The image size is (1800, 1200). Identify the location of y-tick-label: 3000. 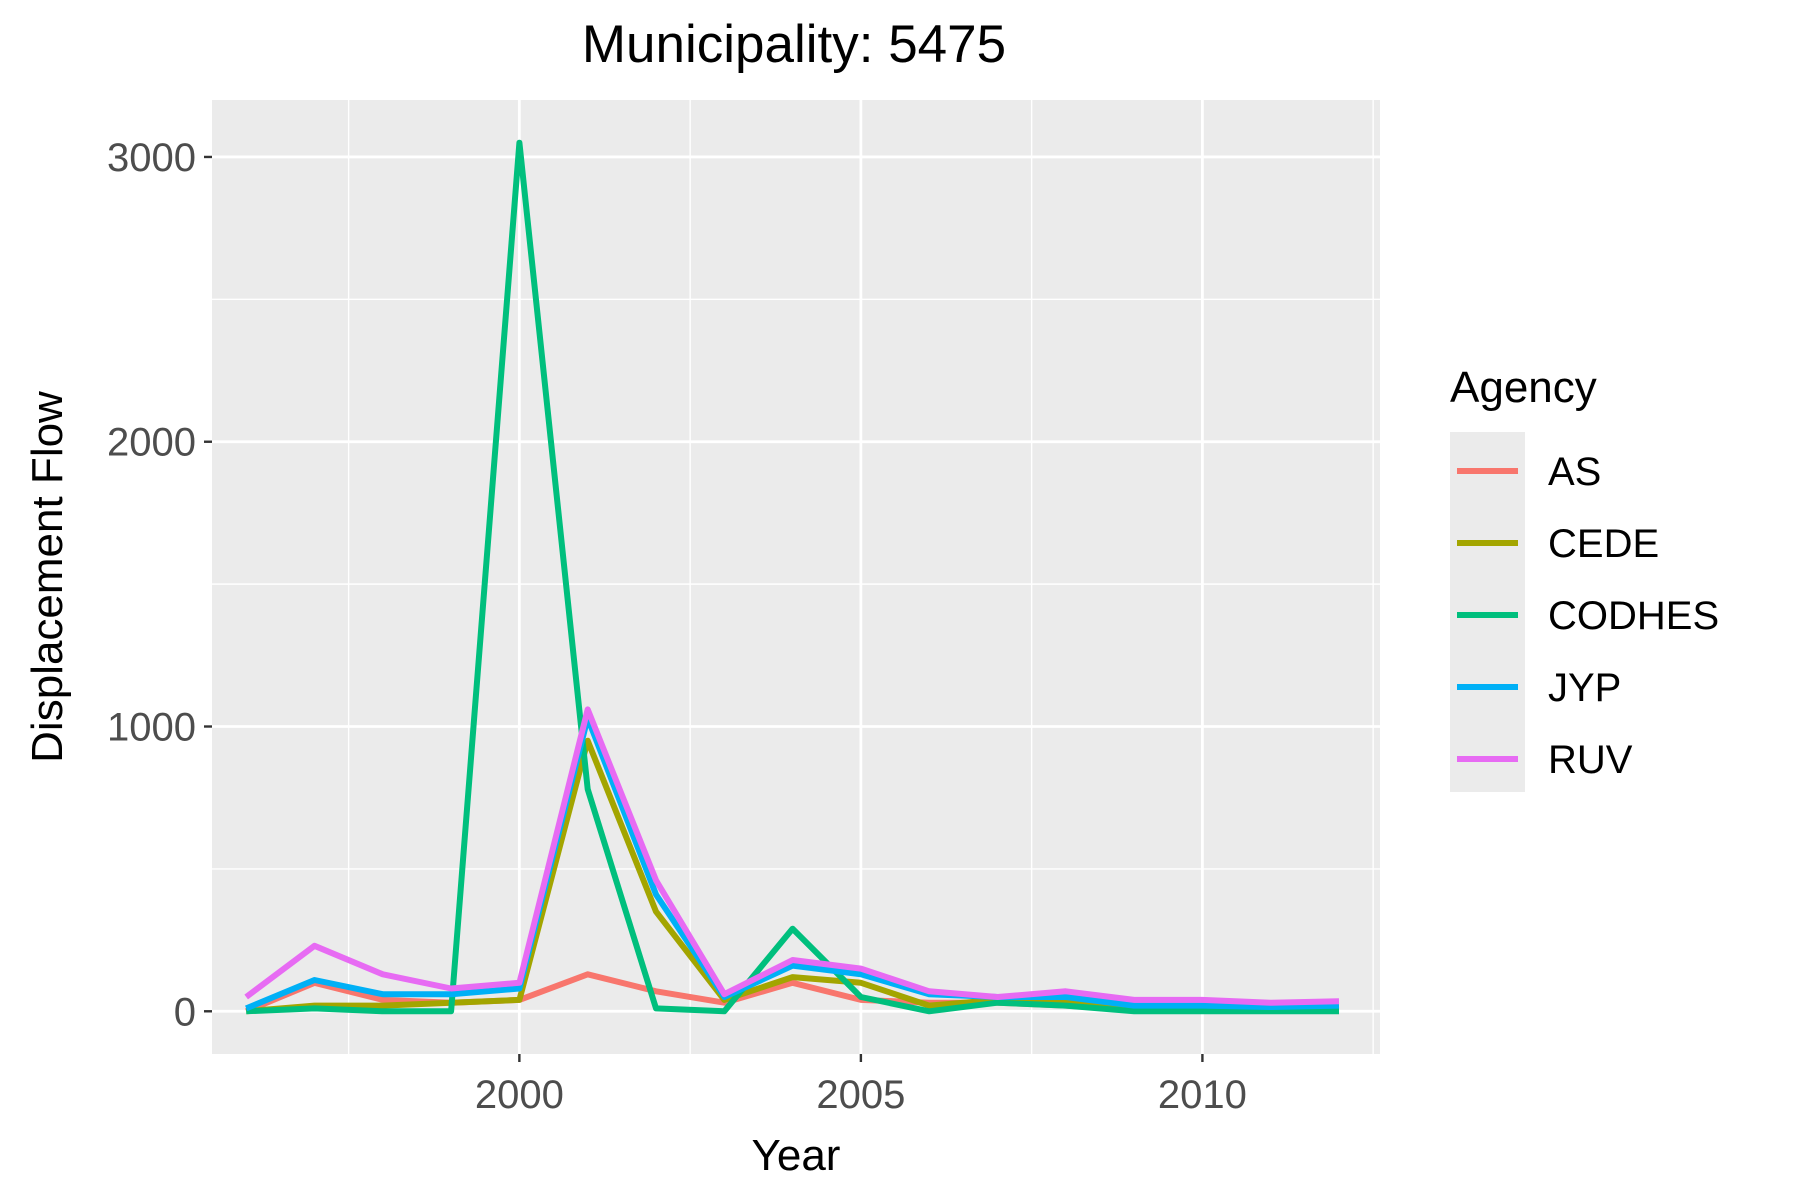
(151, 158).